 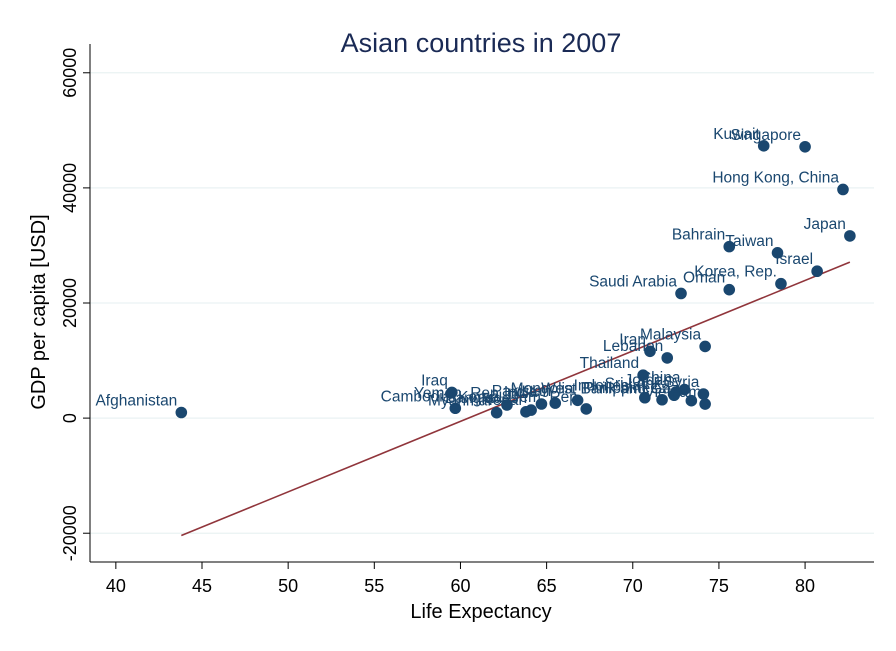 What do you see at coordinates (735, 272) in the screenshot?
I see `point-label: Korea, Rep.` at bounding box center [735, 272].